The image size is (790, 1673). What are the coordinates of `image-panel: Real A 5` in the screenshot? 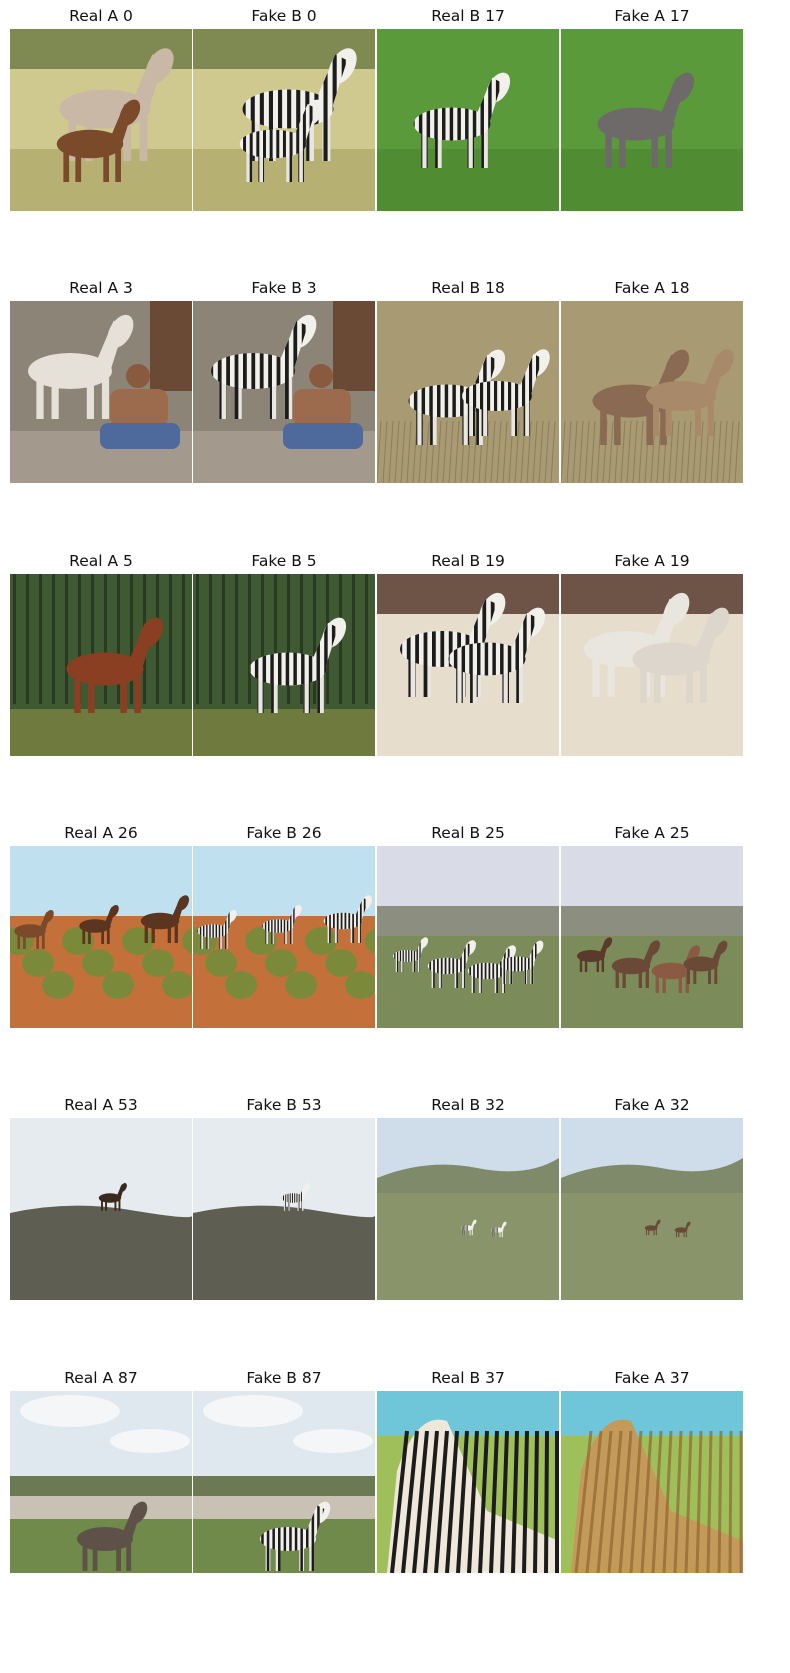 It's located at (101, 654).